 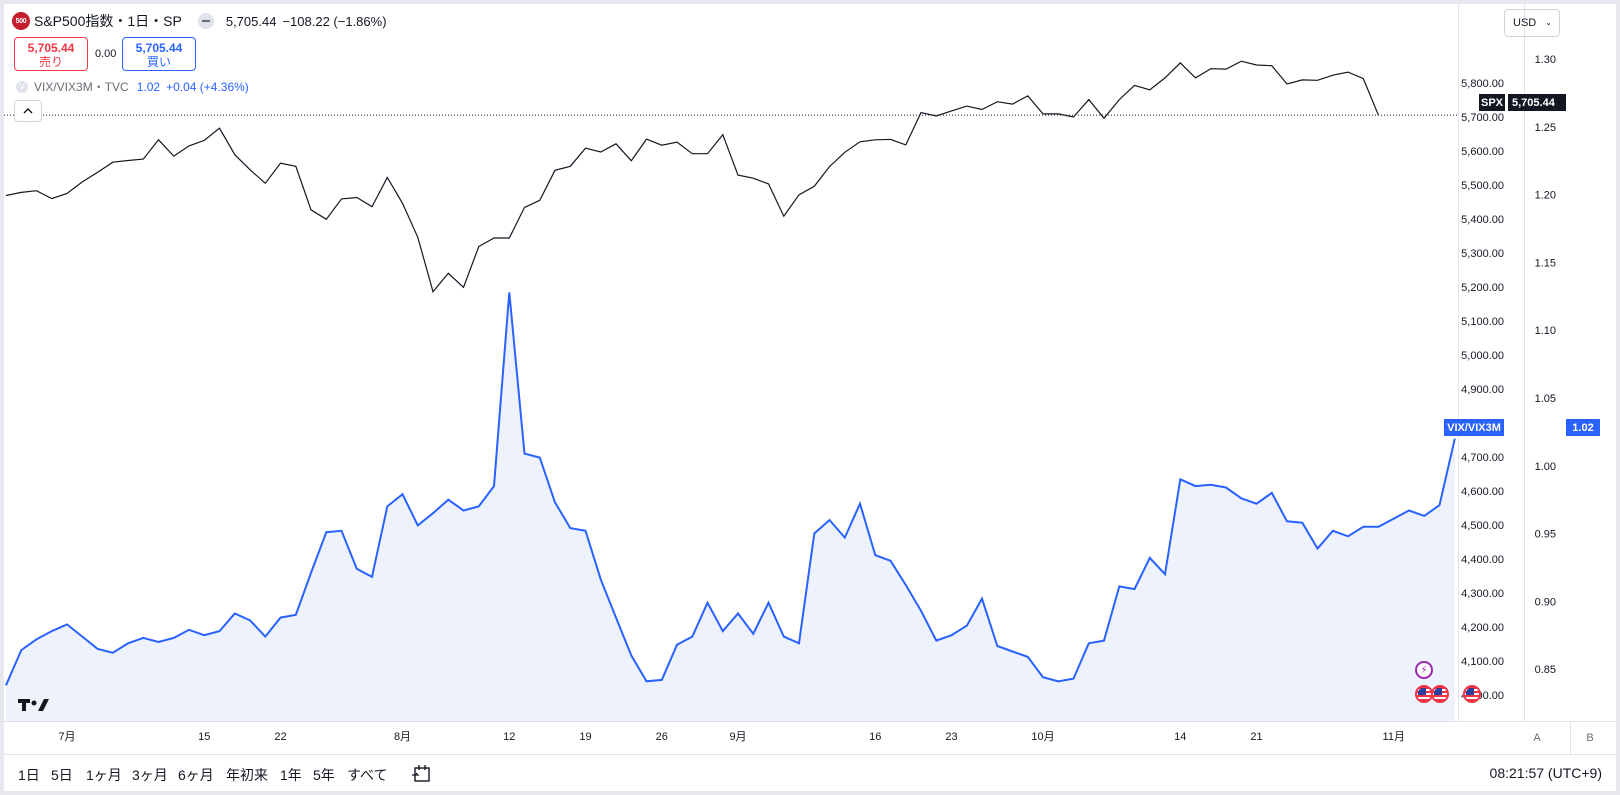 What do you see at coordinates (22, 86) in the screenshot?
I see `vix-symbol-icon: V` at bounding box center [22, 86].